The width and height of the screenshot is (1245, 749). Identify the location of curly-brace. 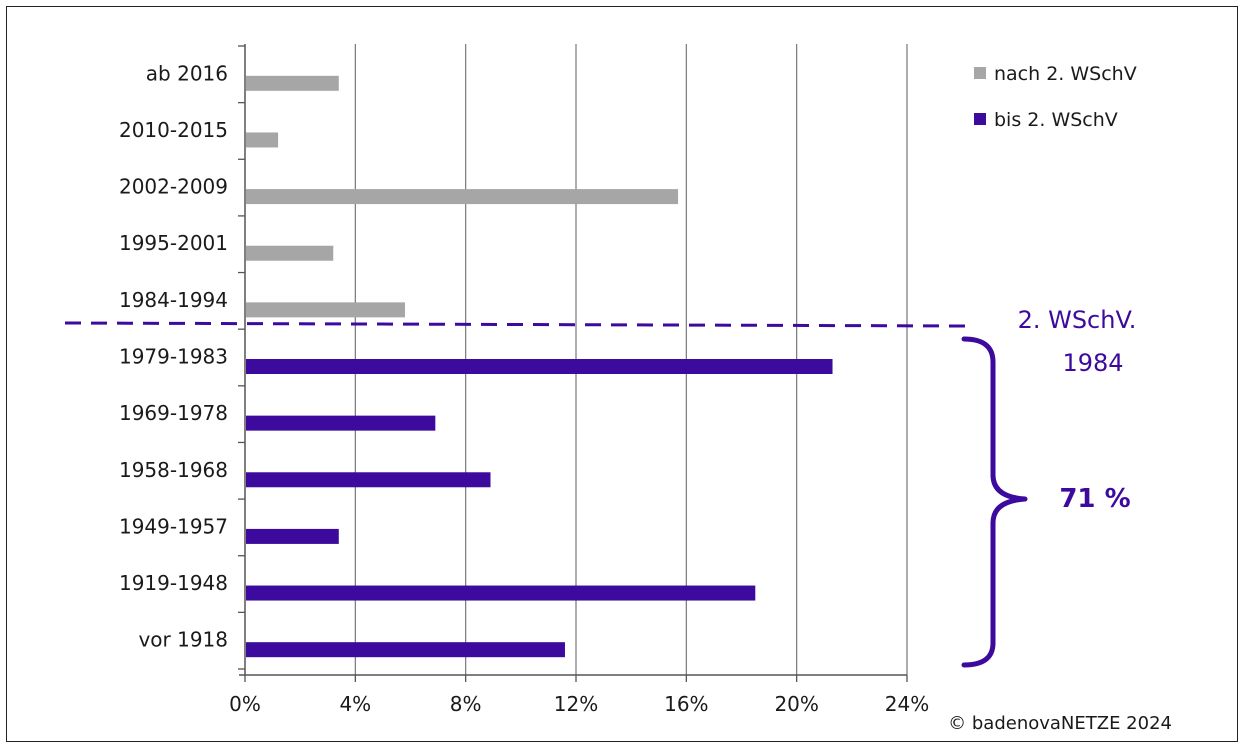
(994, 502).